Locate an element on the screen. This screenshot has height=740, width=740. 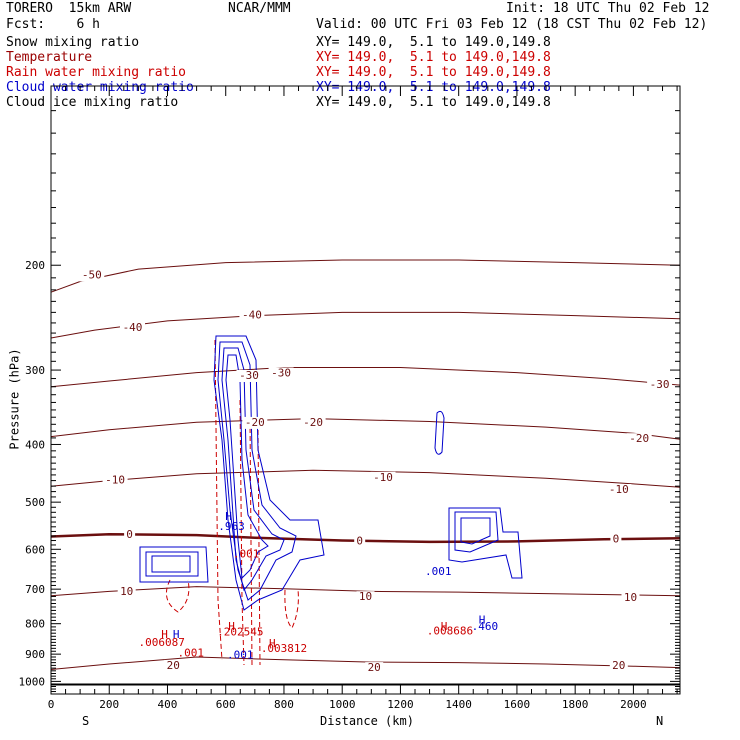
rain-dashed-left-blob is located at coordinates (177, 596).